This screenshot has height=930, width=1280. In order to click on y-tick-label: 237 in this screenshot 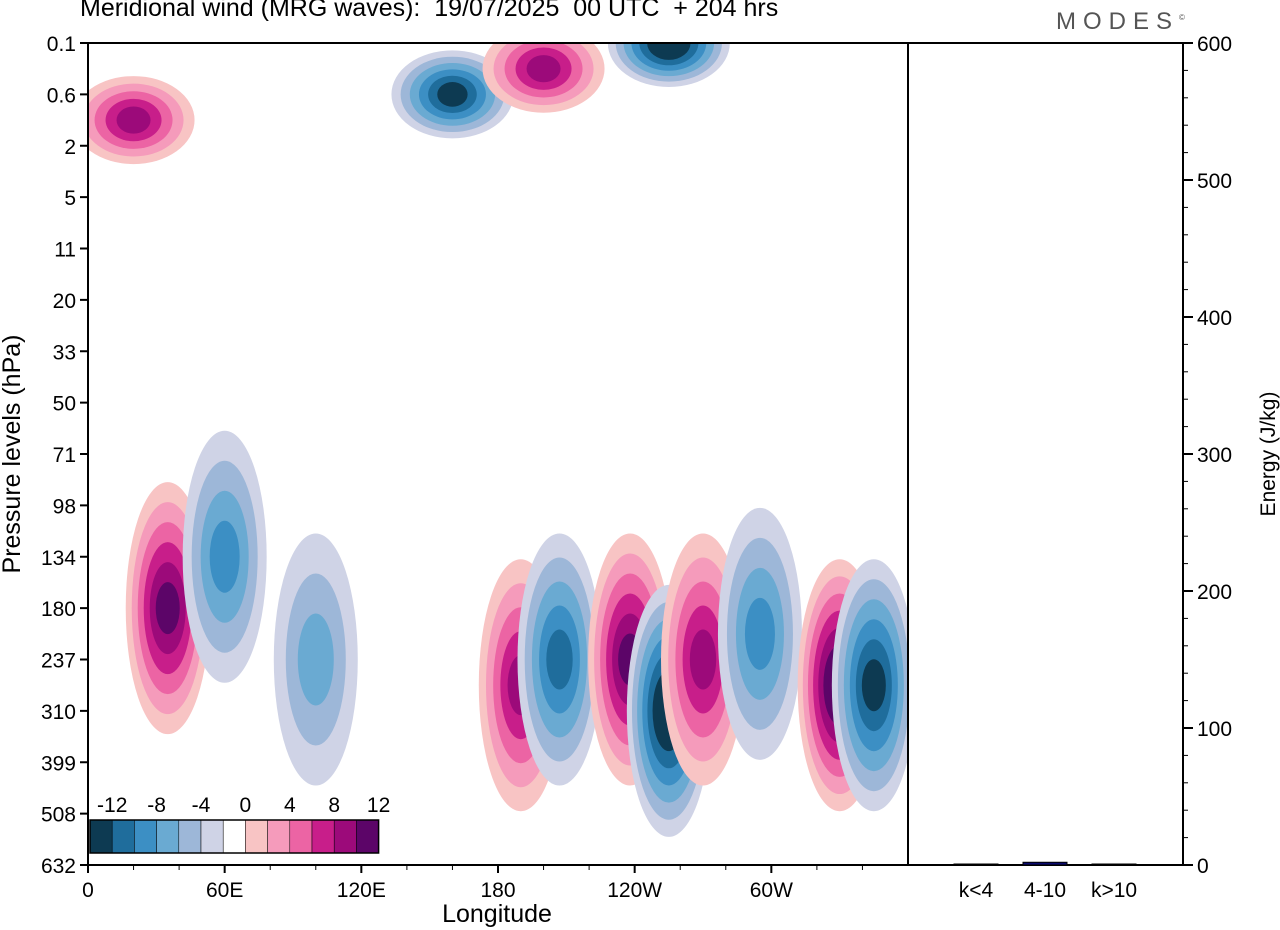, I will do `click(58, 661)`.